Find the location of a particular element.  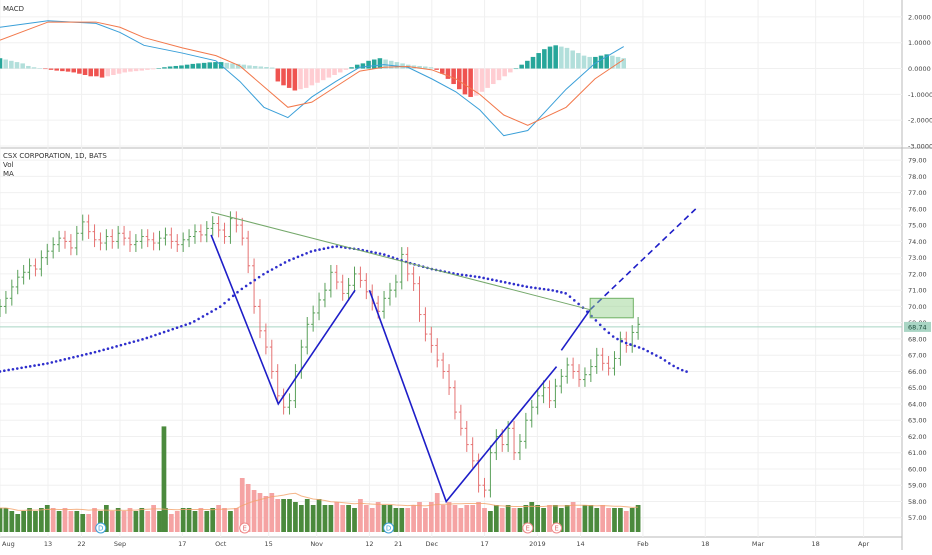

price-y-tick-label: 74.00 is located at coordinates (917, 242).